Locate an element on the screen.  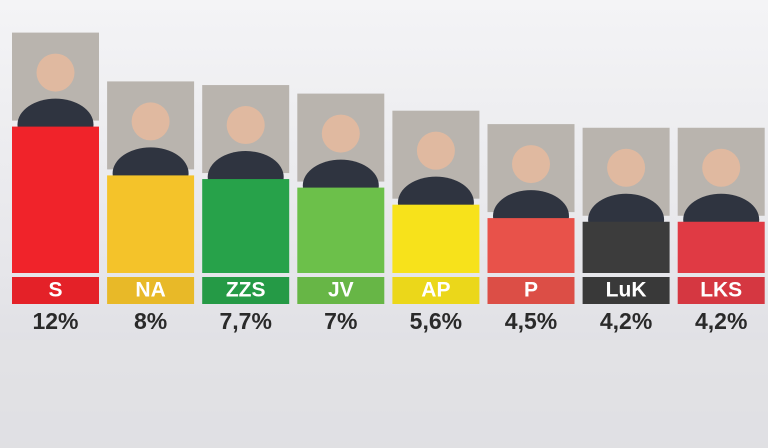
category-label: ZZS is located at coordinates (246, 290).